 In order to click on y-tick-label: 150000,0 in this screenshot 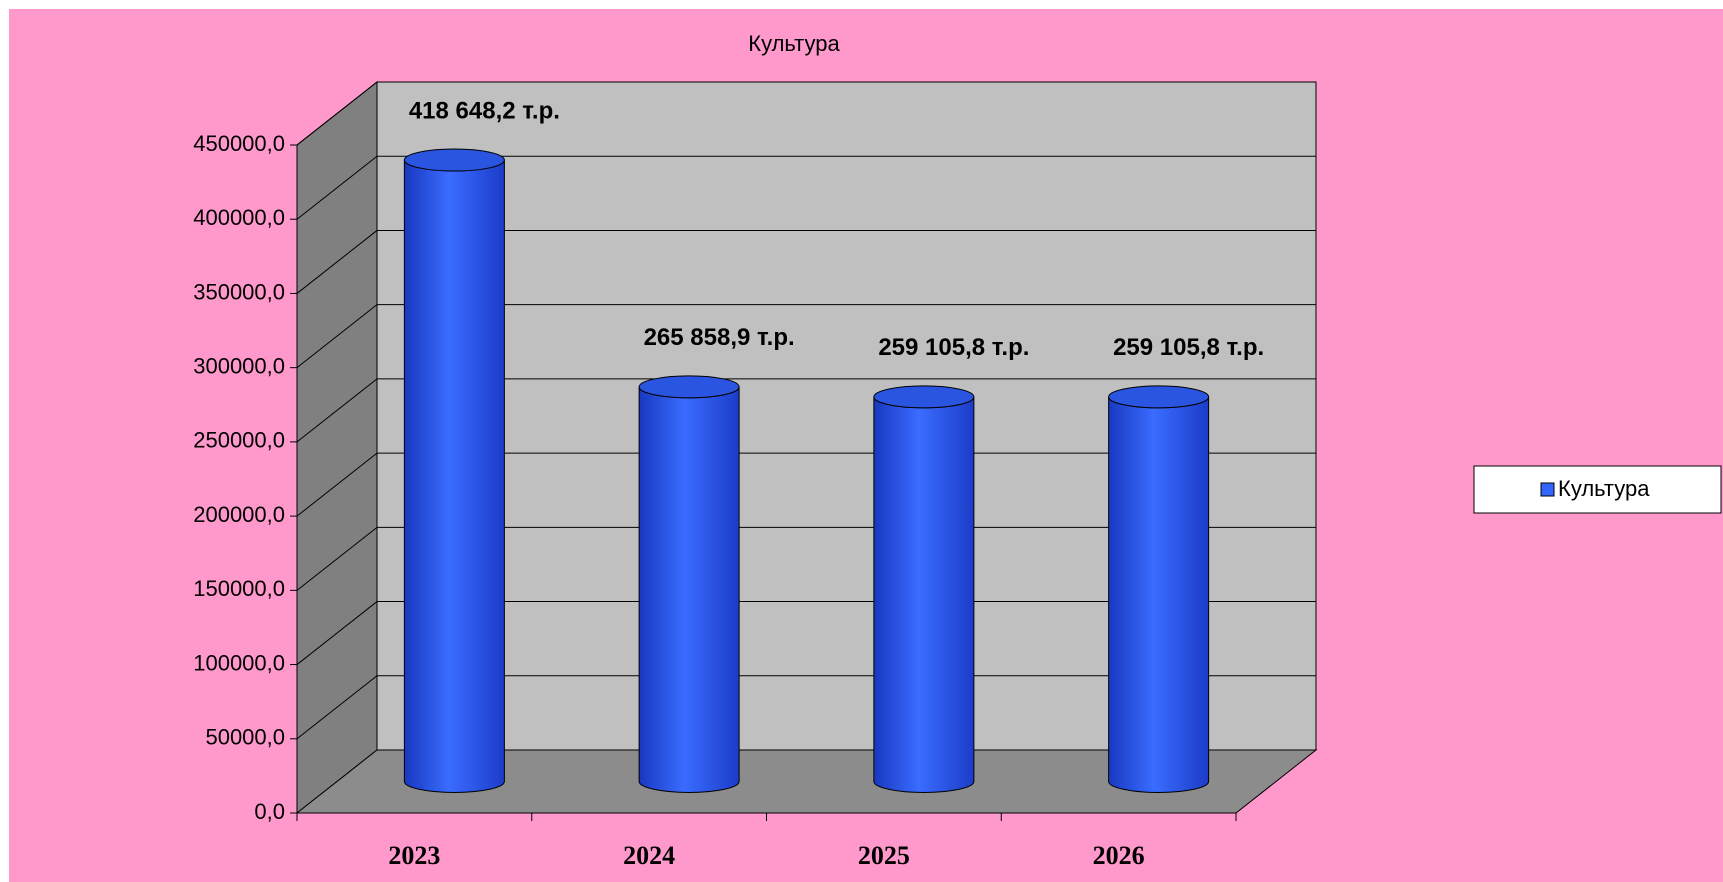, I will do `click(239, 588)`.